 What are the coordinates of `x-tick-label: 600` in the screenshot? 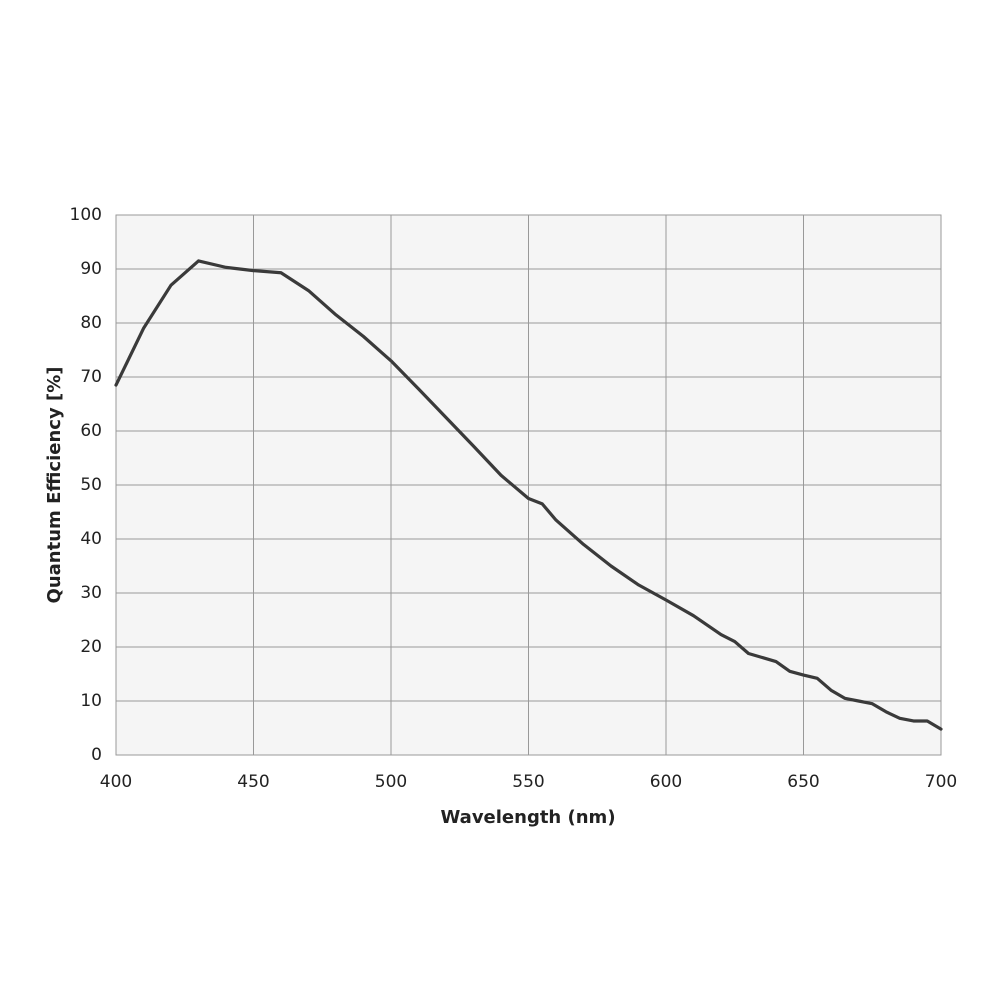 It's located at (666, 782).